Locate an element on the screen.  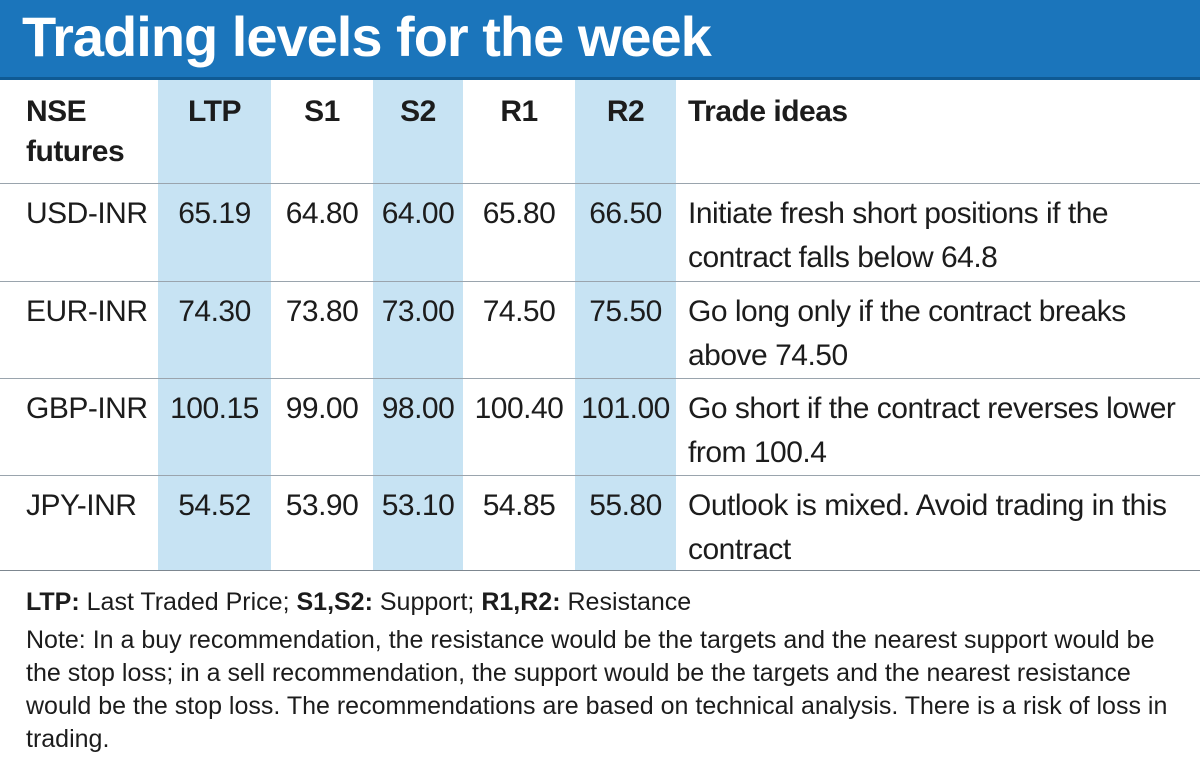
row-name: EUR-INR is located at coordinates (87, 311).